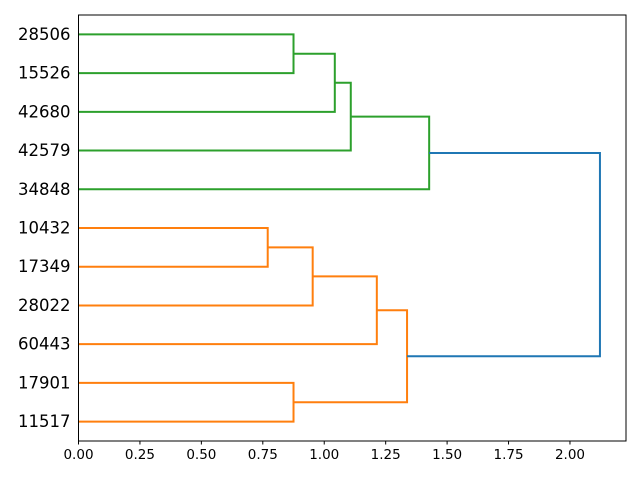 The height and width of the screenshot is (480, 640). Describe the element at coordinates (44, 150) in the screenshot. I see `leaf-label: 42579` at that location.